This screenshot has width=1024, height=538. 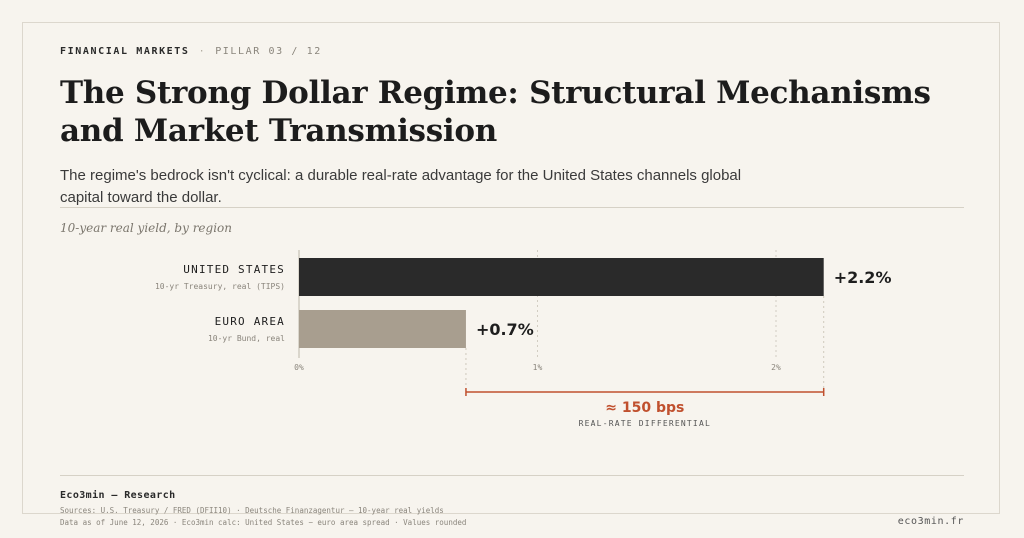 I want to click on eyebrow: FINANCIAL MARKETS · PILLAR 03 / 12, so click(x=191, y=51).